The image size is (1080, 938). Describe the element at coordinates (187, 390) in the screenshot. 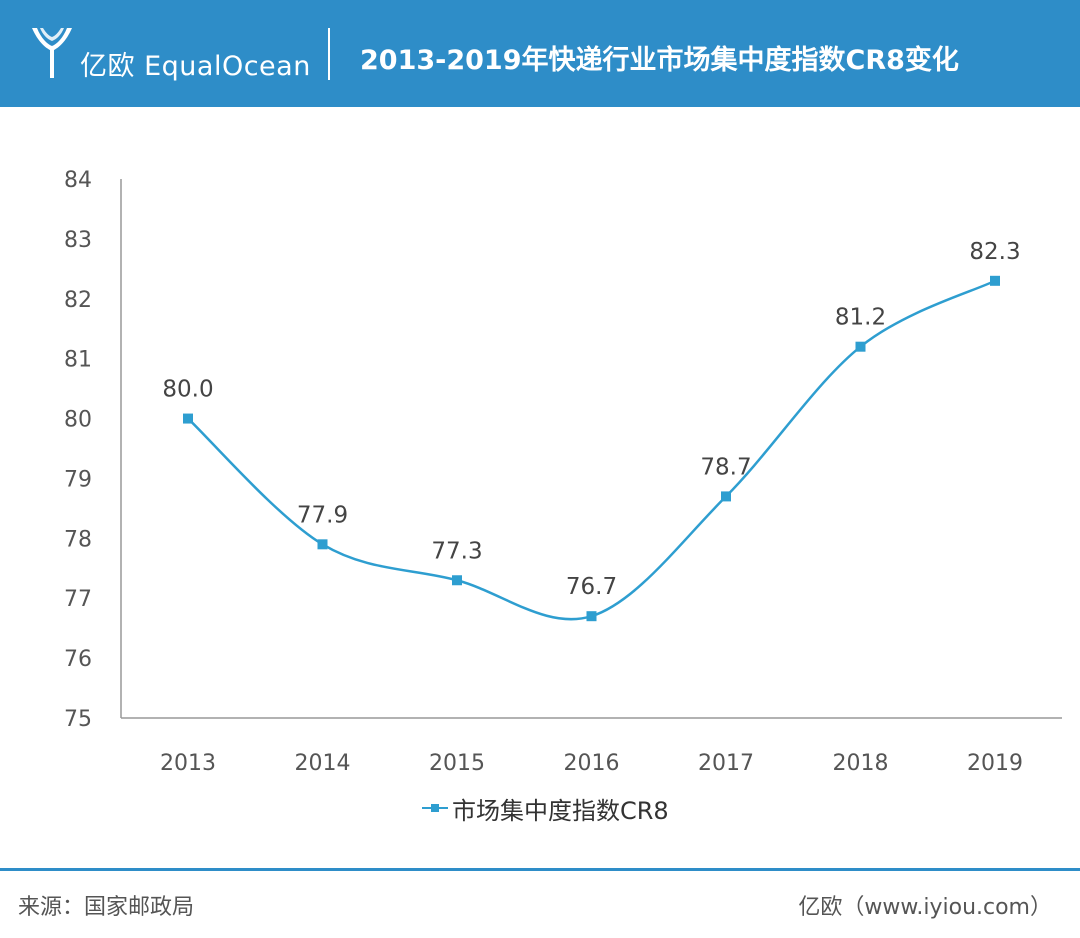

I see `data-label: 80.0` at that location.